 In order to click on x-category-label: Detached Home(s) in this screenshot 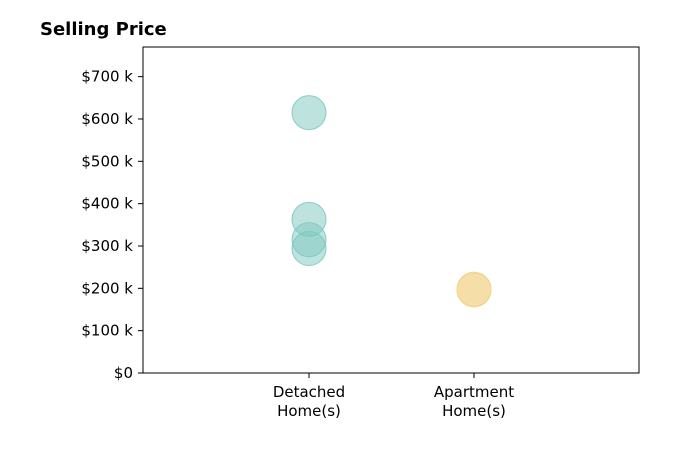, I will do `click(309, 401)`.